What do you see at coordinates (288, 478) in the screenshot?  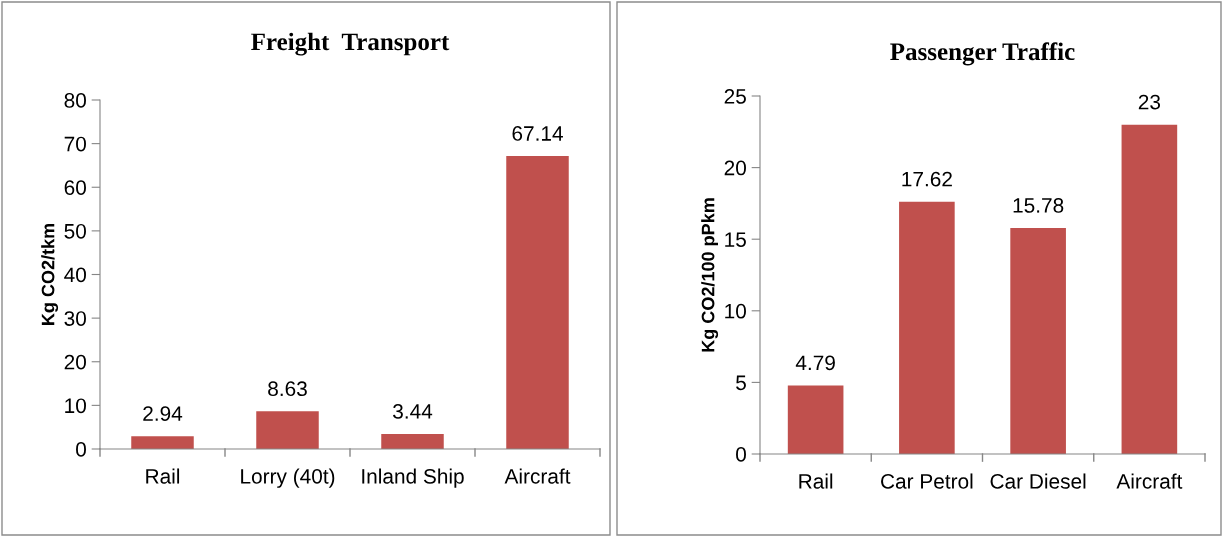 I see `x-tick-label: Lorry (40t)` at bounding box center [288, 478].